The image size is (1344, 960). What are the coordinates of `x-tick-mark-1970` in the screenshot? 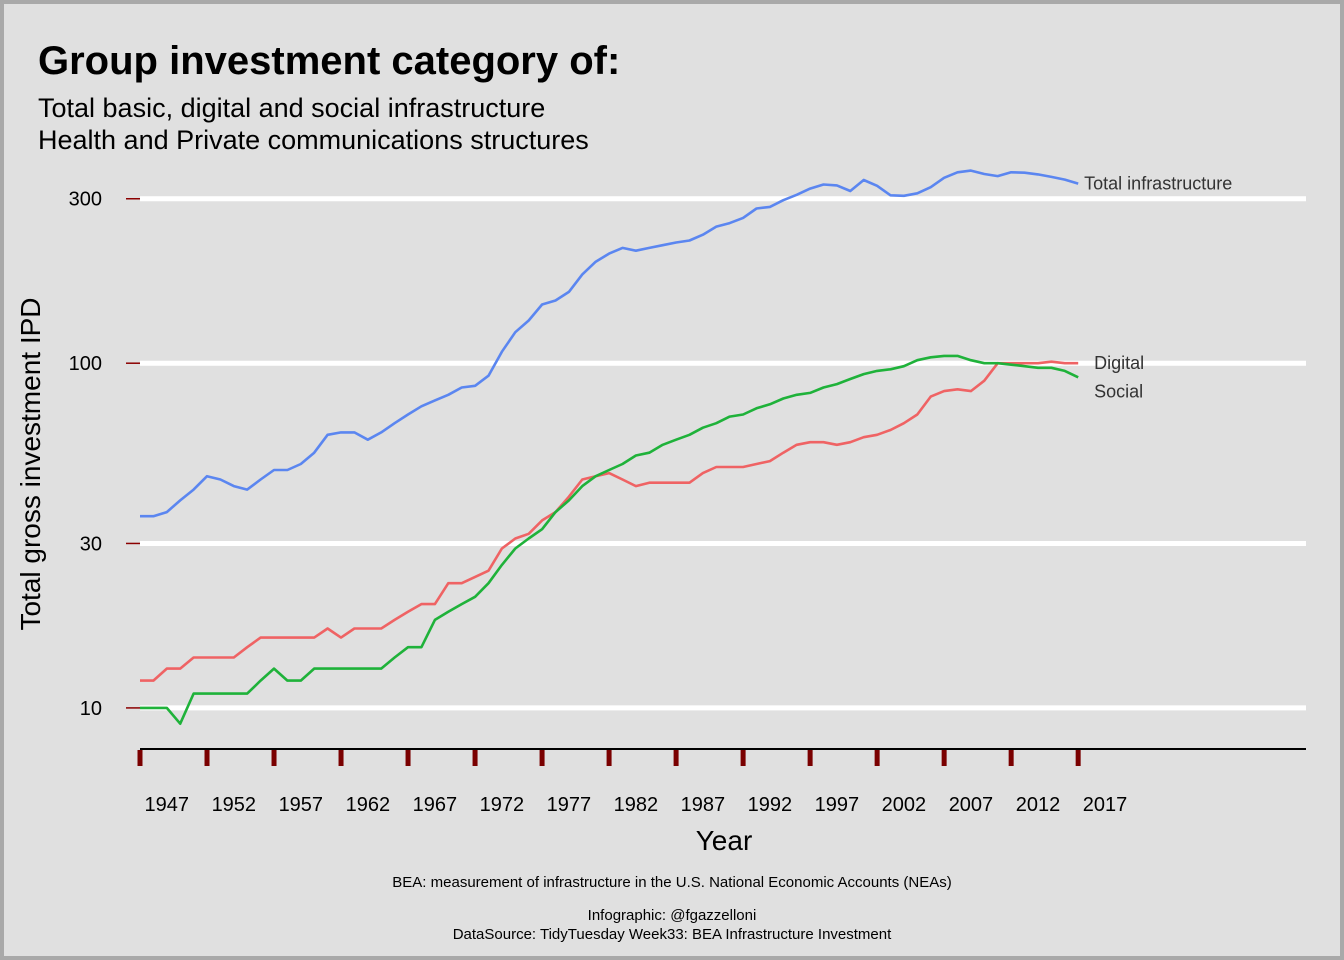 It's located at (475, 758).